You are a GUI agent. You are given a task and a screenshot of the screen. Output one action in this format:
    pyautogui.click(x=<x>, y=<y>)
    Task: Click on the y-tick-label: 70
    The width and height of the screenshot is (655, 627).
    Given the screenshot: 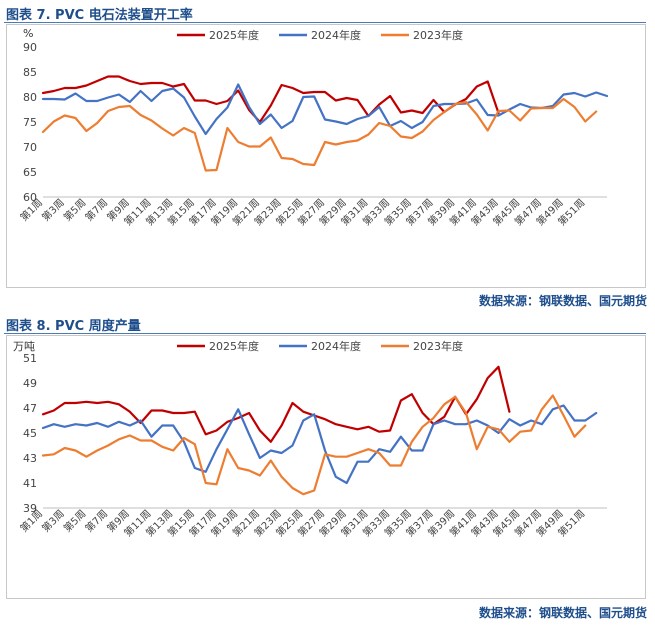 What is the action you would take?
    pyautogui.click(x=30, y=147)
    